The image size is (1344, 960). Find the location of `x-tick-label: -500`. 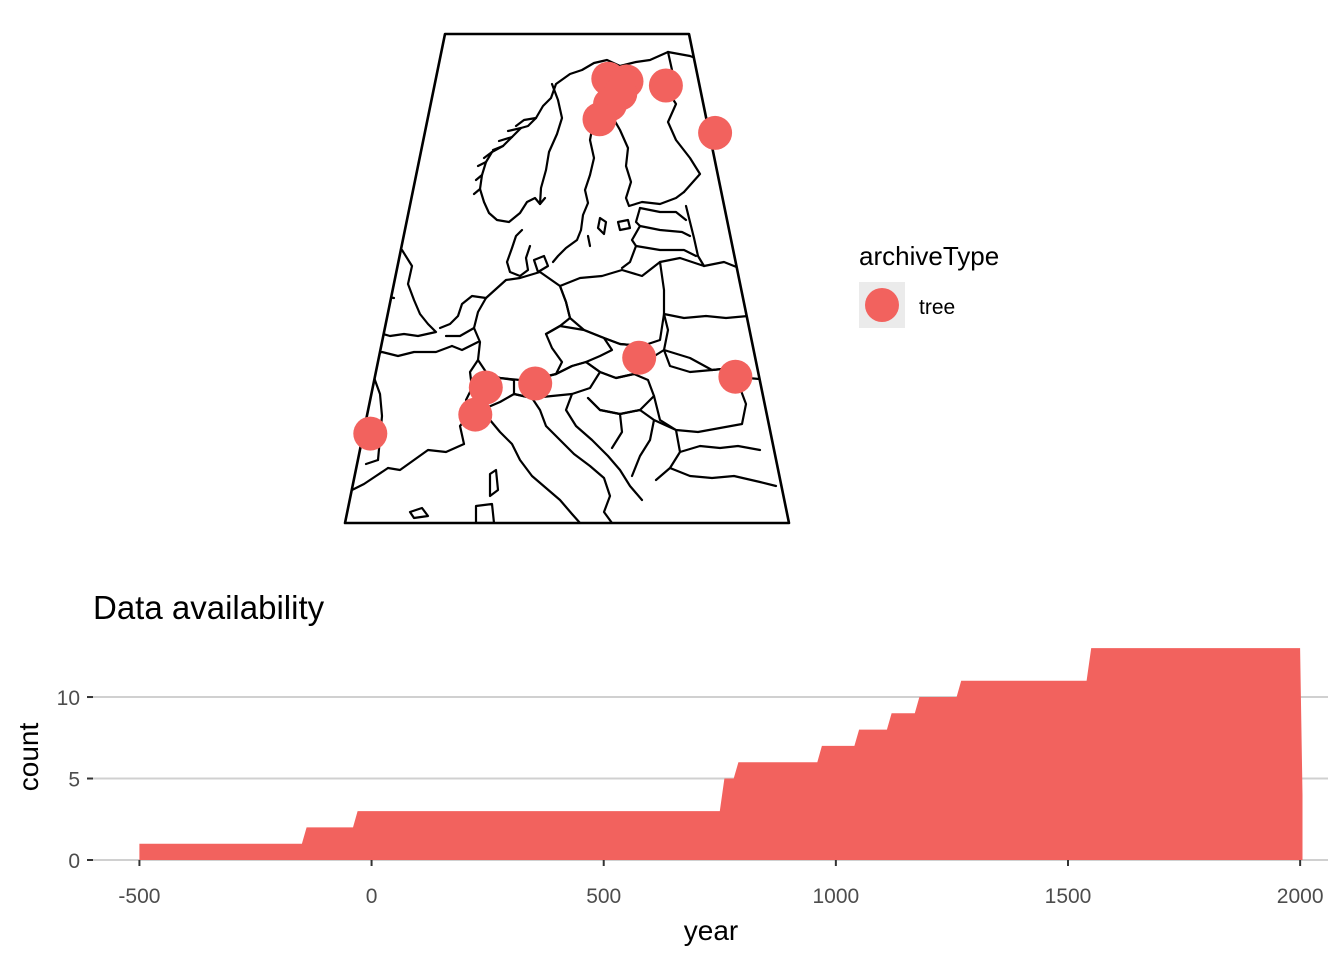

x-tick-label: -500 is located at coordinates (139, 896).